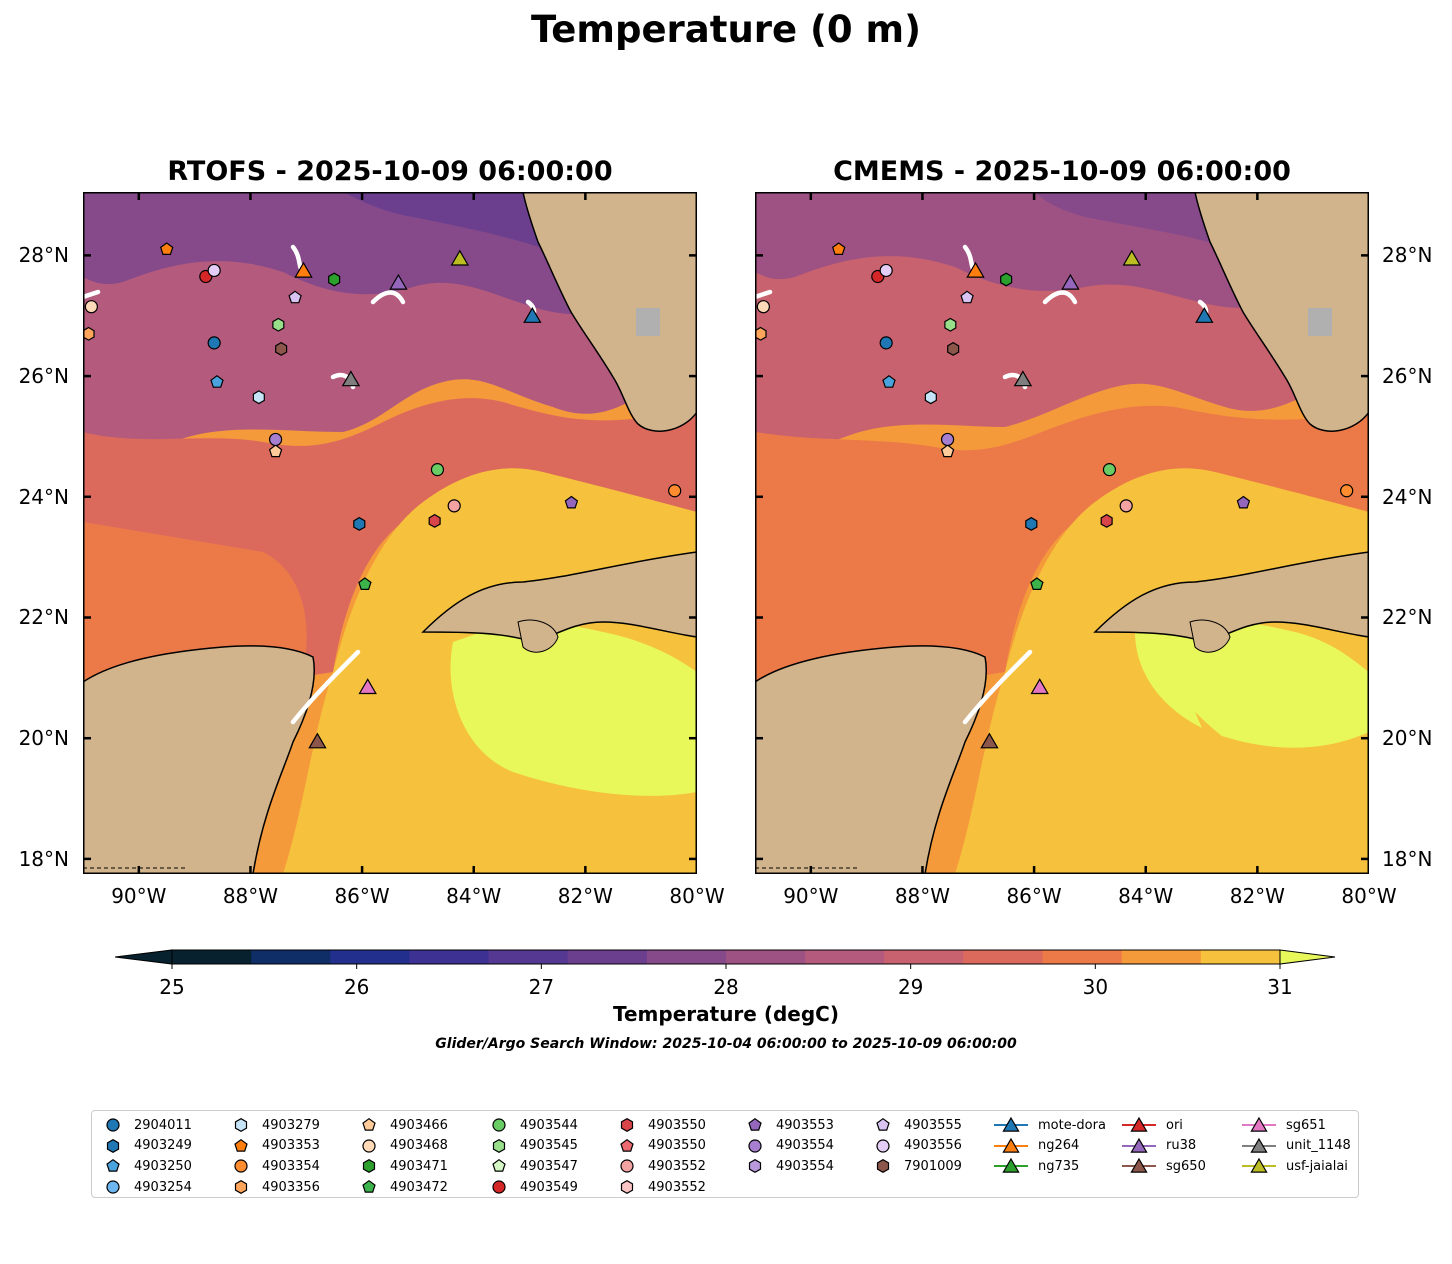 The image size is (1452, 1264). Describe the element at coordinates (390, 171) in the screenshot. I see `rtofs-map-title: RTOFS - 2025-10-09 06:00:00` at that location.